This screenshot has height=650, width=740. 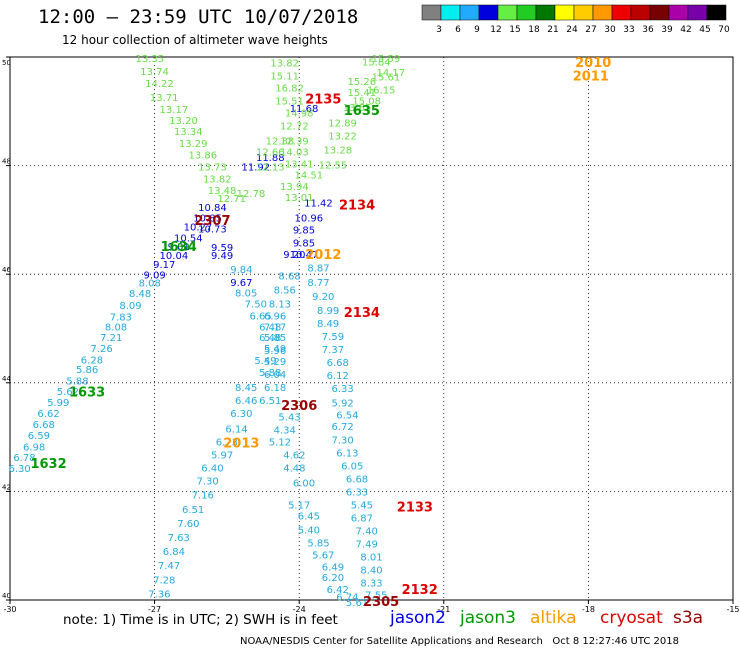 What do you see at coordinates (6, 596) in the screenshot?
I see `y-tick-label: 40` at bounding box center [6, 596].